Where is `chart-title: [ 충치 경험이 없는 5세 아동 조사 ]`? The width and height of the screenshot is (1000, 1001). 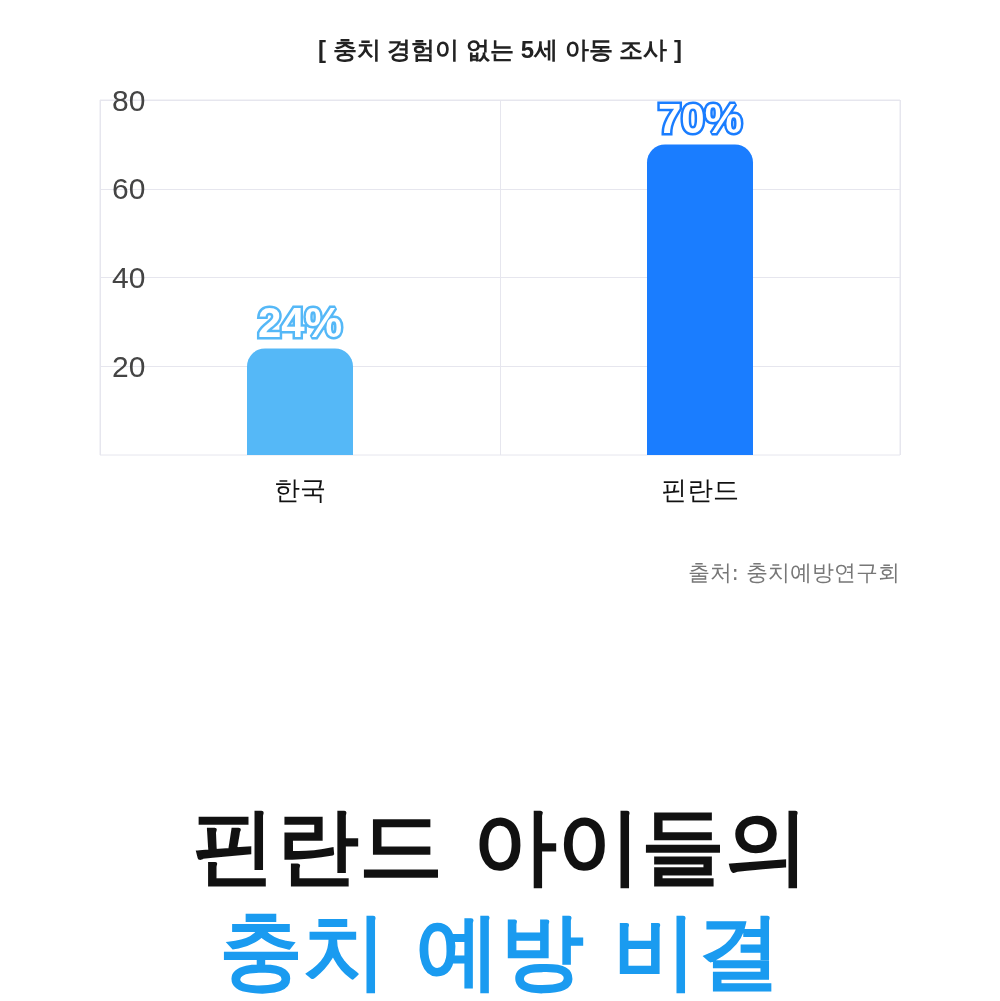 chart-title: [ 충치 경험이 없는 5세 아동 조사 ] is located at coordinates (500, 49).